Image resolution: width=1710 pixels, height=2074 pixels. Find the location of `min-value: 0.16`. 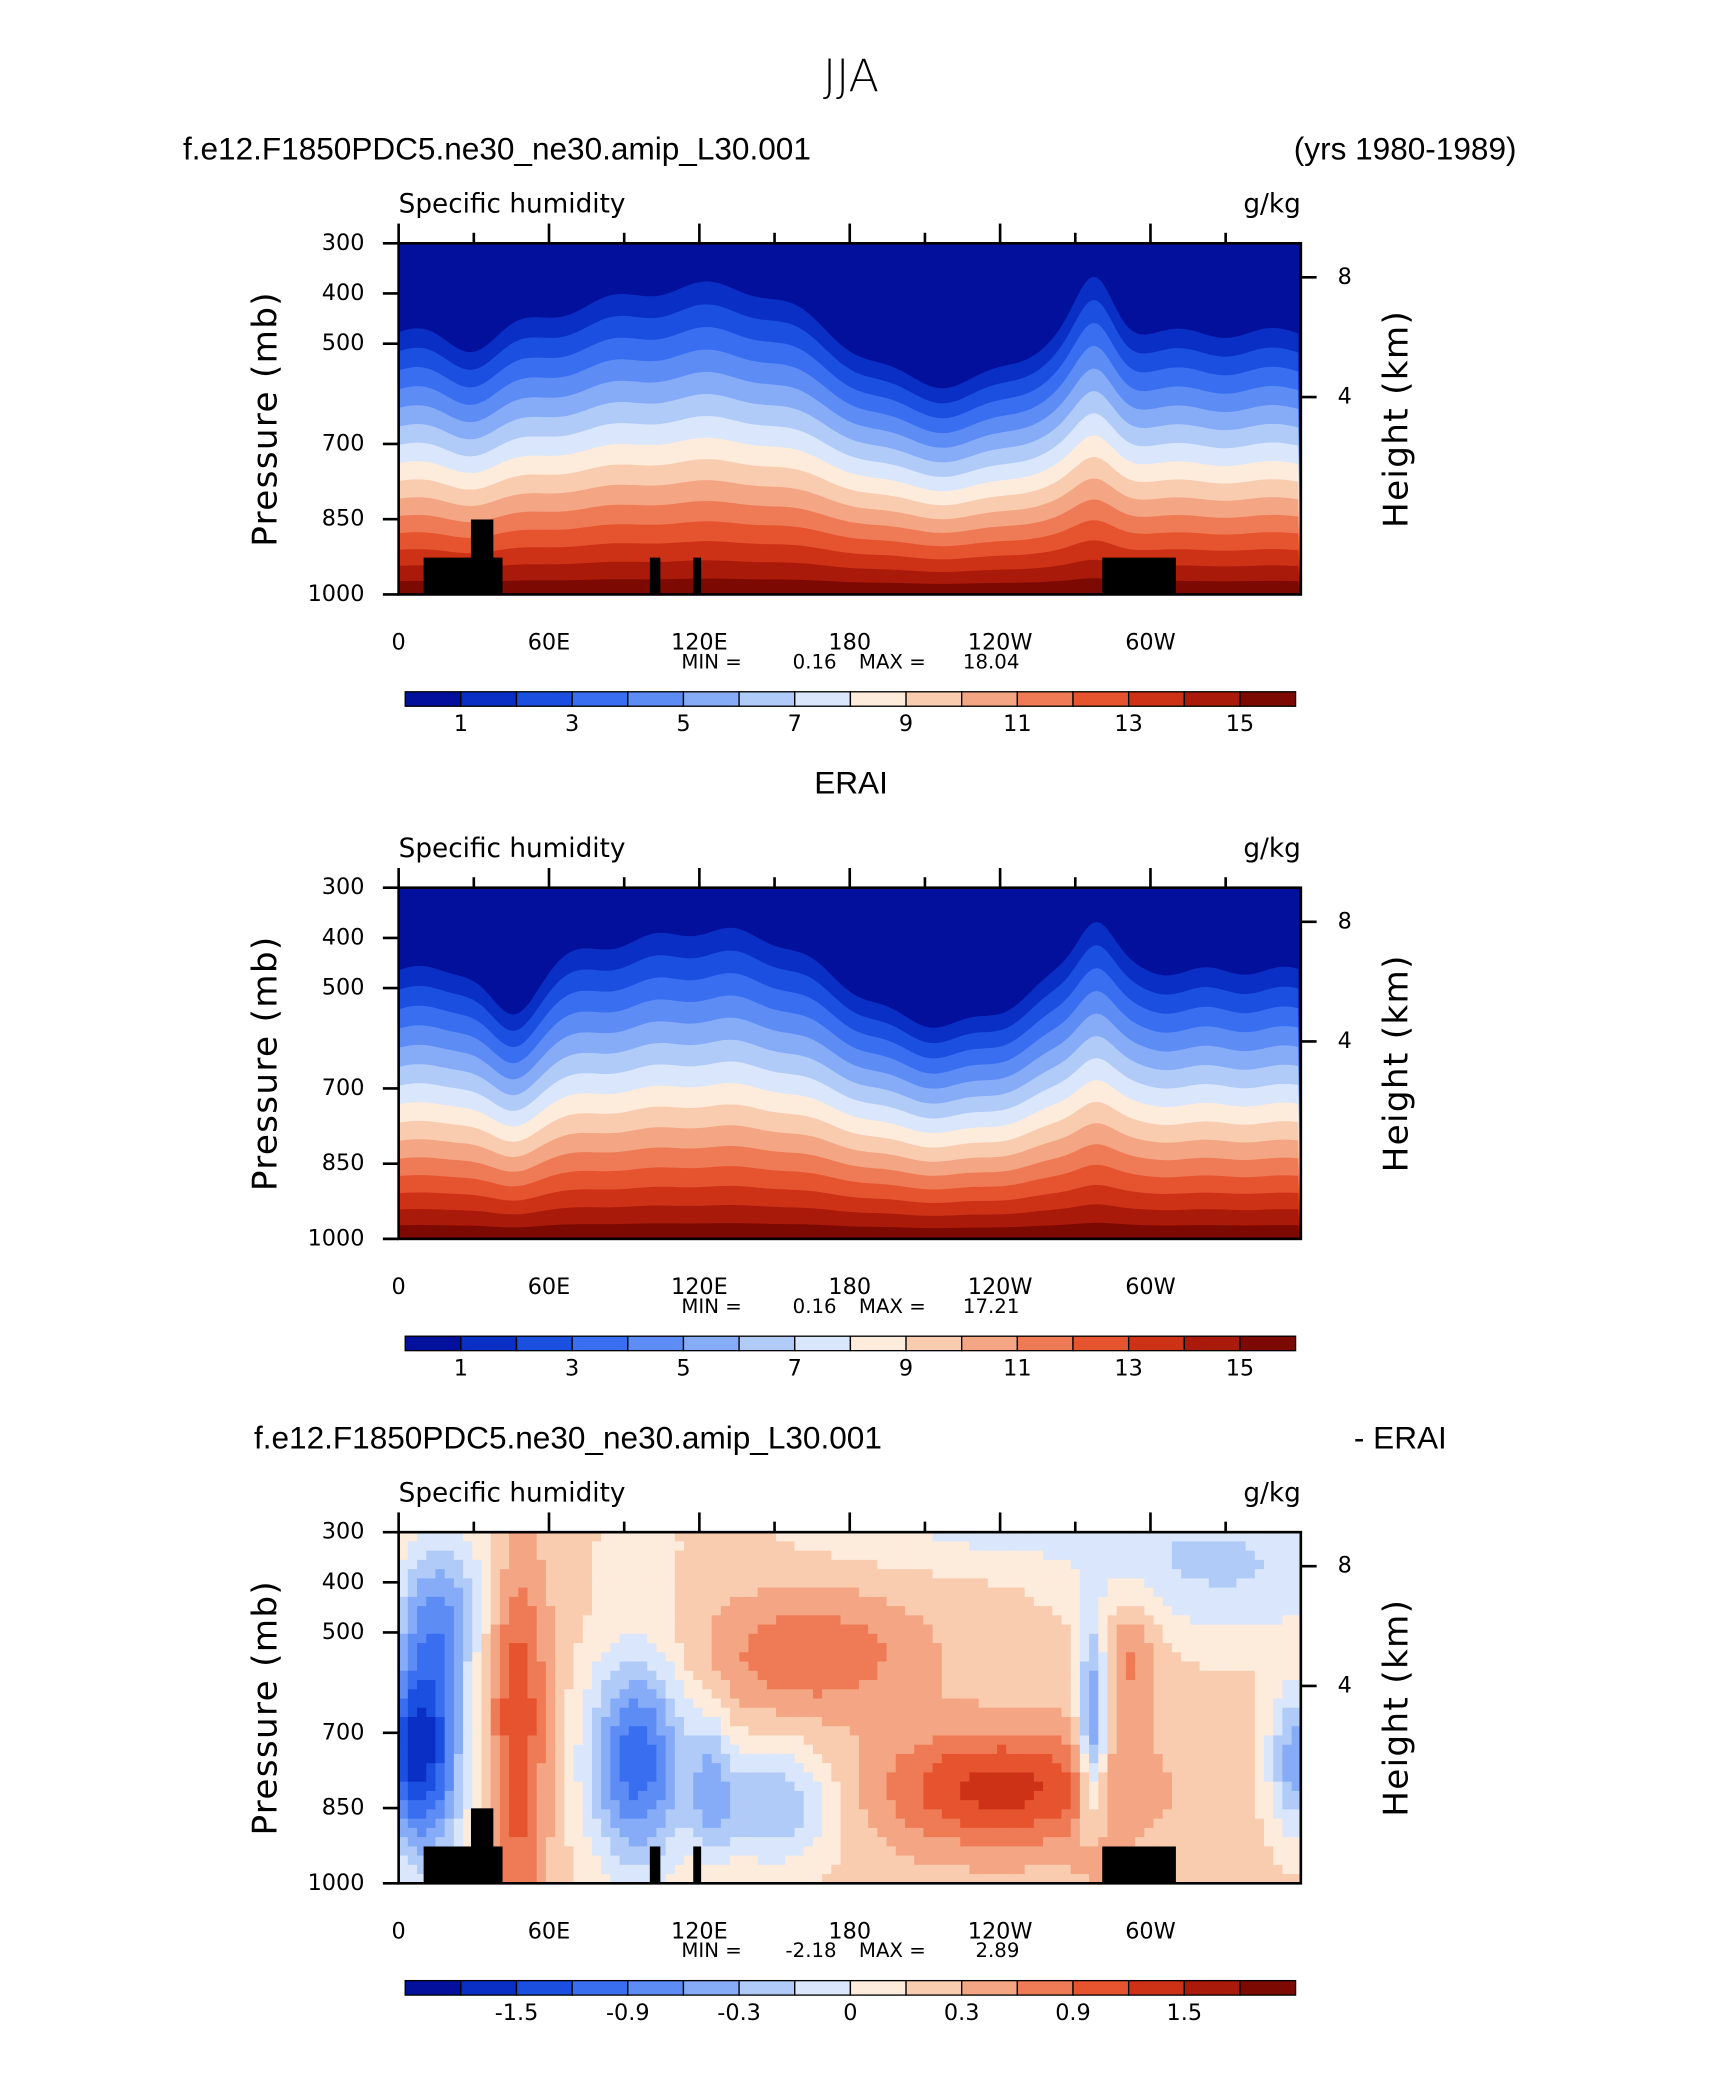

min-value: 0.16 is located at coordinates (815, 661).